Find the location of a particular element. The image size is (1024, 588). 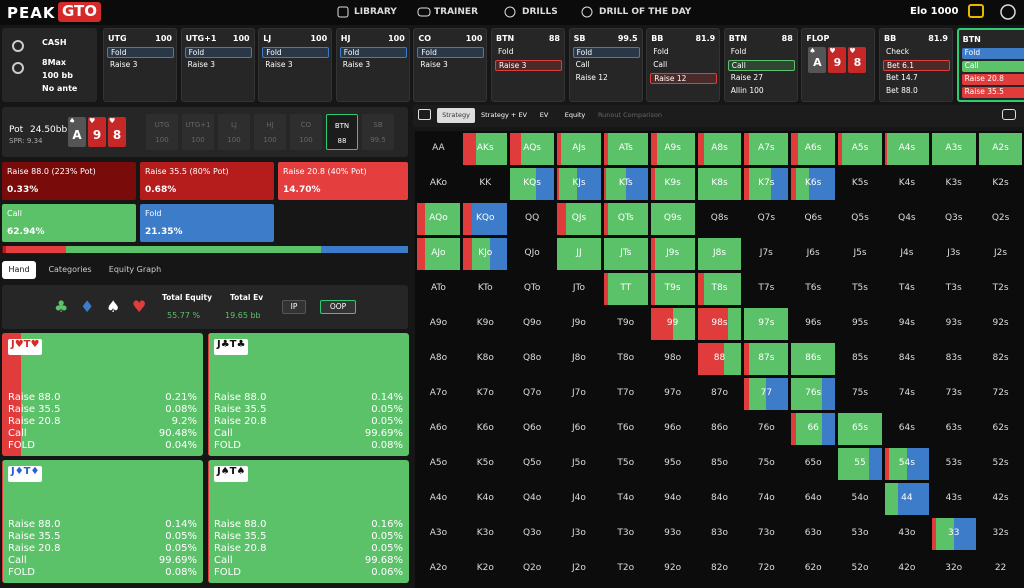

hand-cell: ATs is located at coordinates (625, 148).